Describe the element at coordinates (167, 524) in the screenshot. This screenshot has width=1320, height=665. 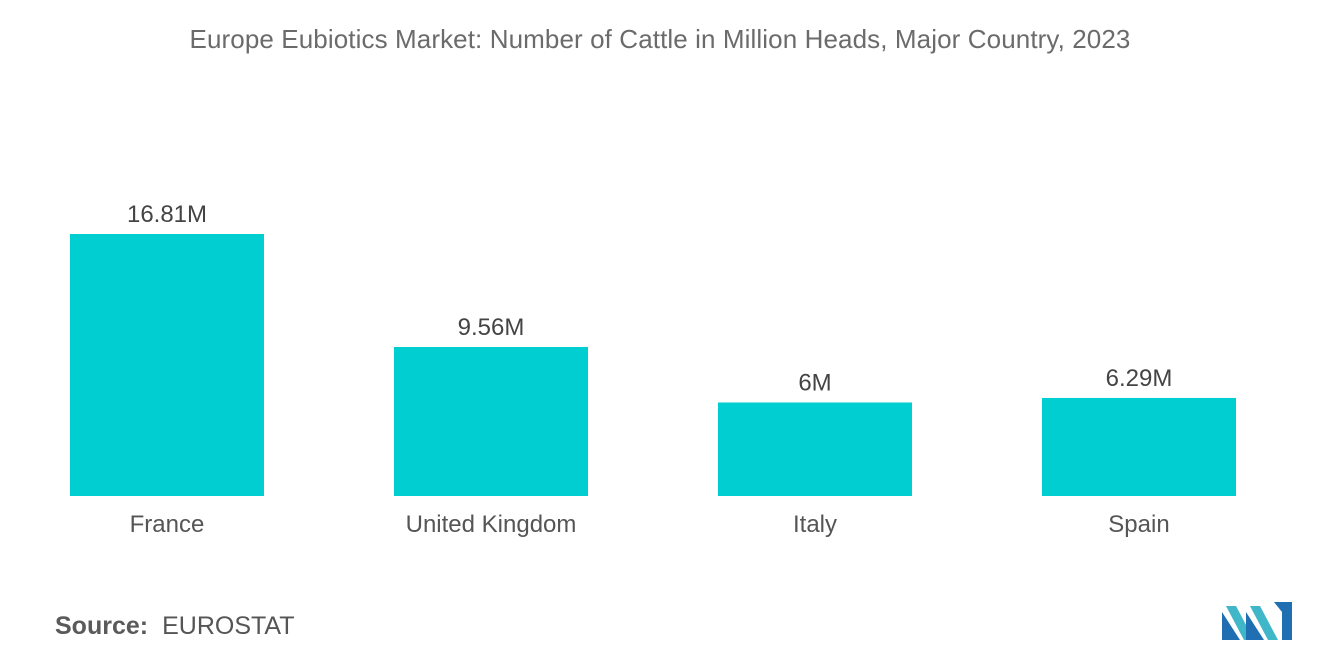
I see `category-label: France` at that location.